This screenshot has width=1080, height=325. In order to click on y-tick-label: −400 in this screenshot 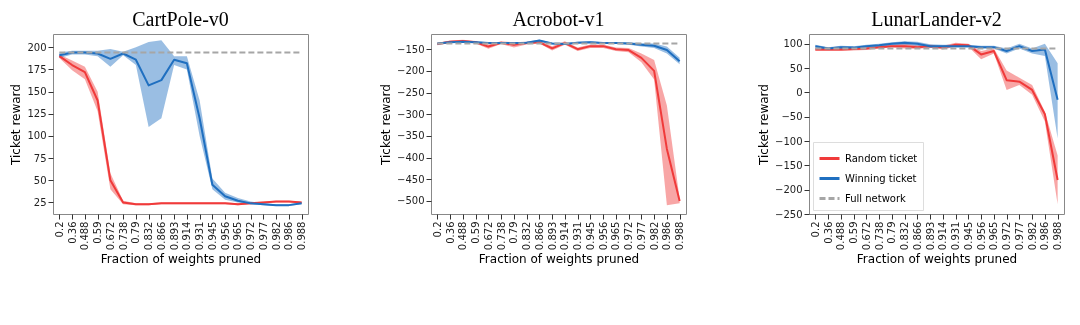, I will do `click(411, 158)`.